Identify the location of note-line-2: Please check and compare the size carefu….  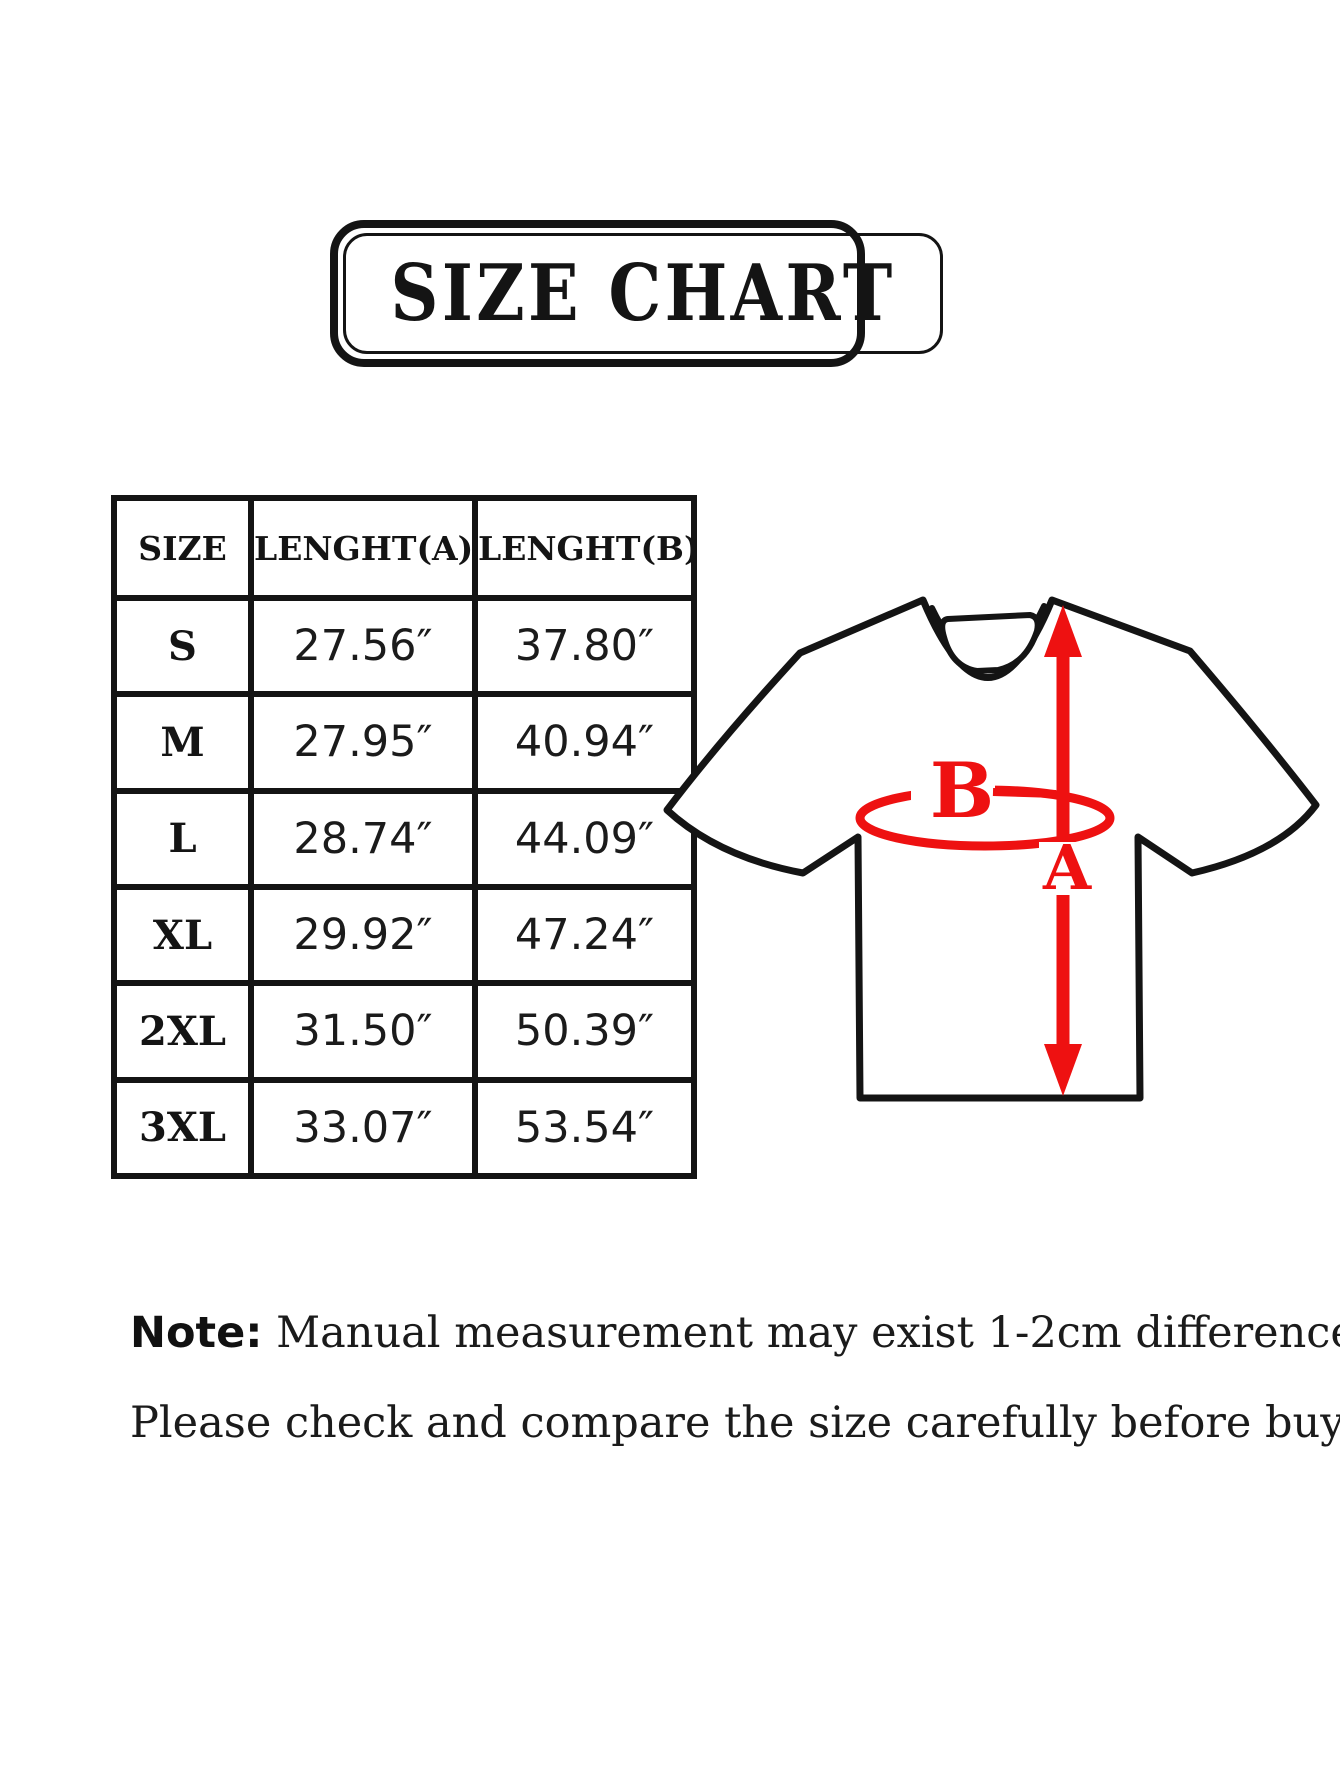
(735, 1423).